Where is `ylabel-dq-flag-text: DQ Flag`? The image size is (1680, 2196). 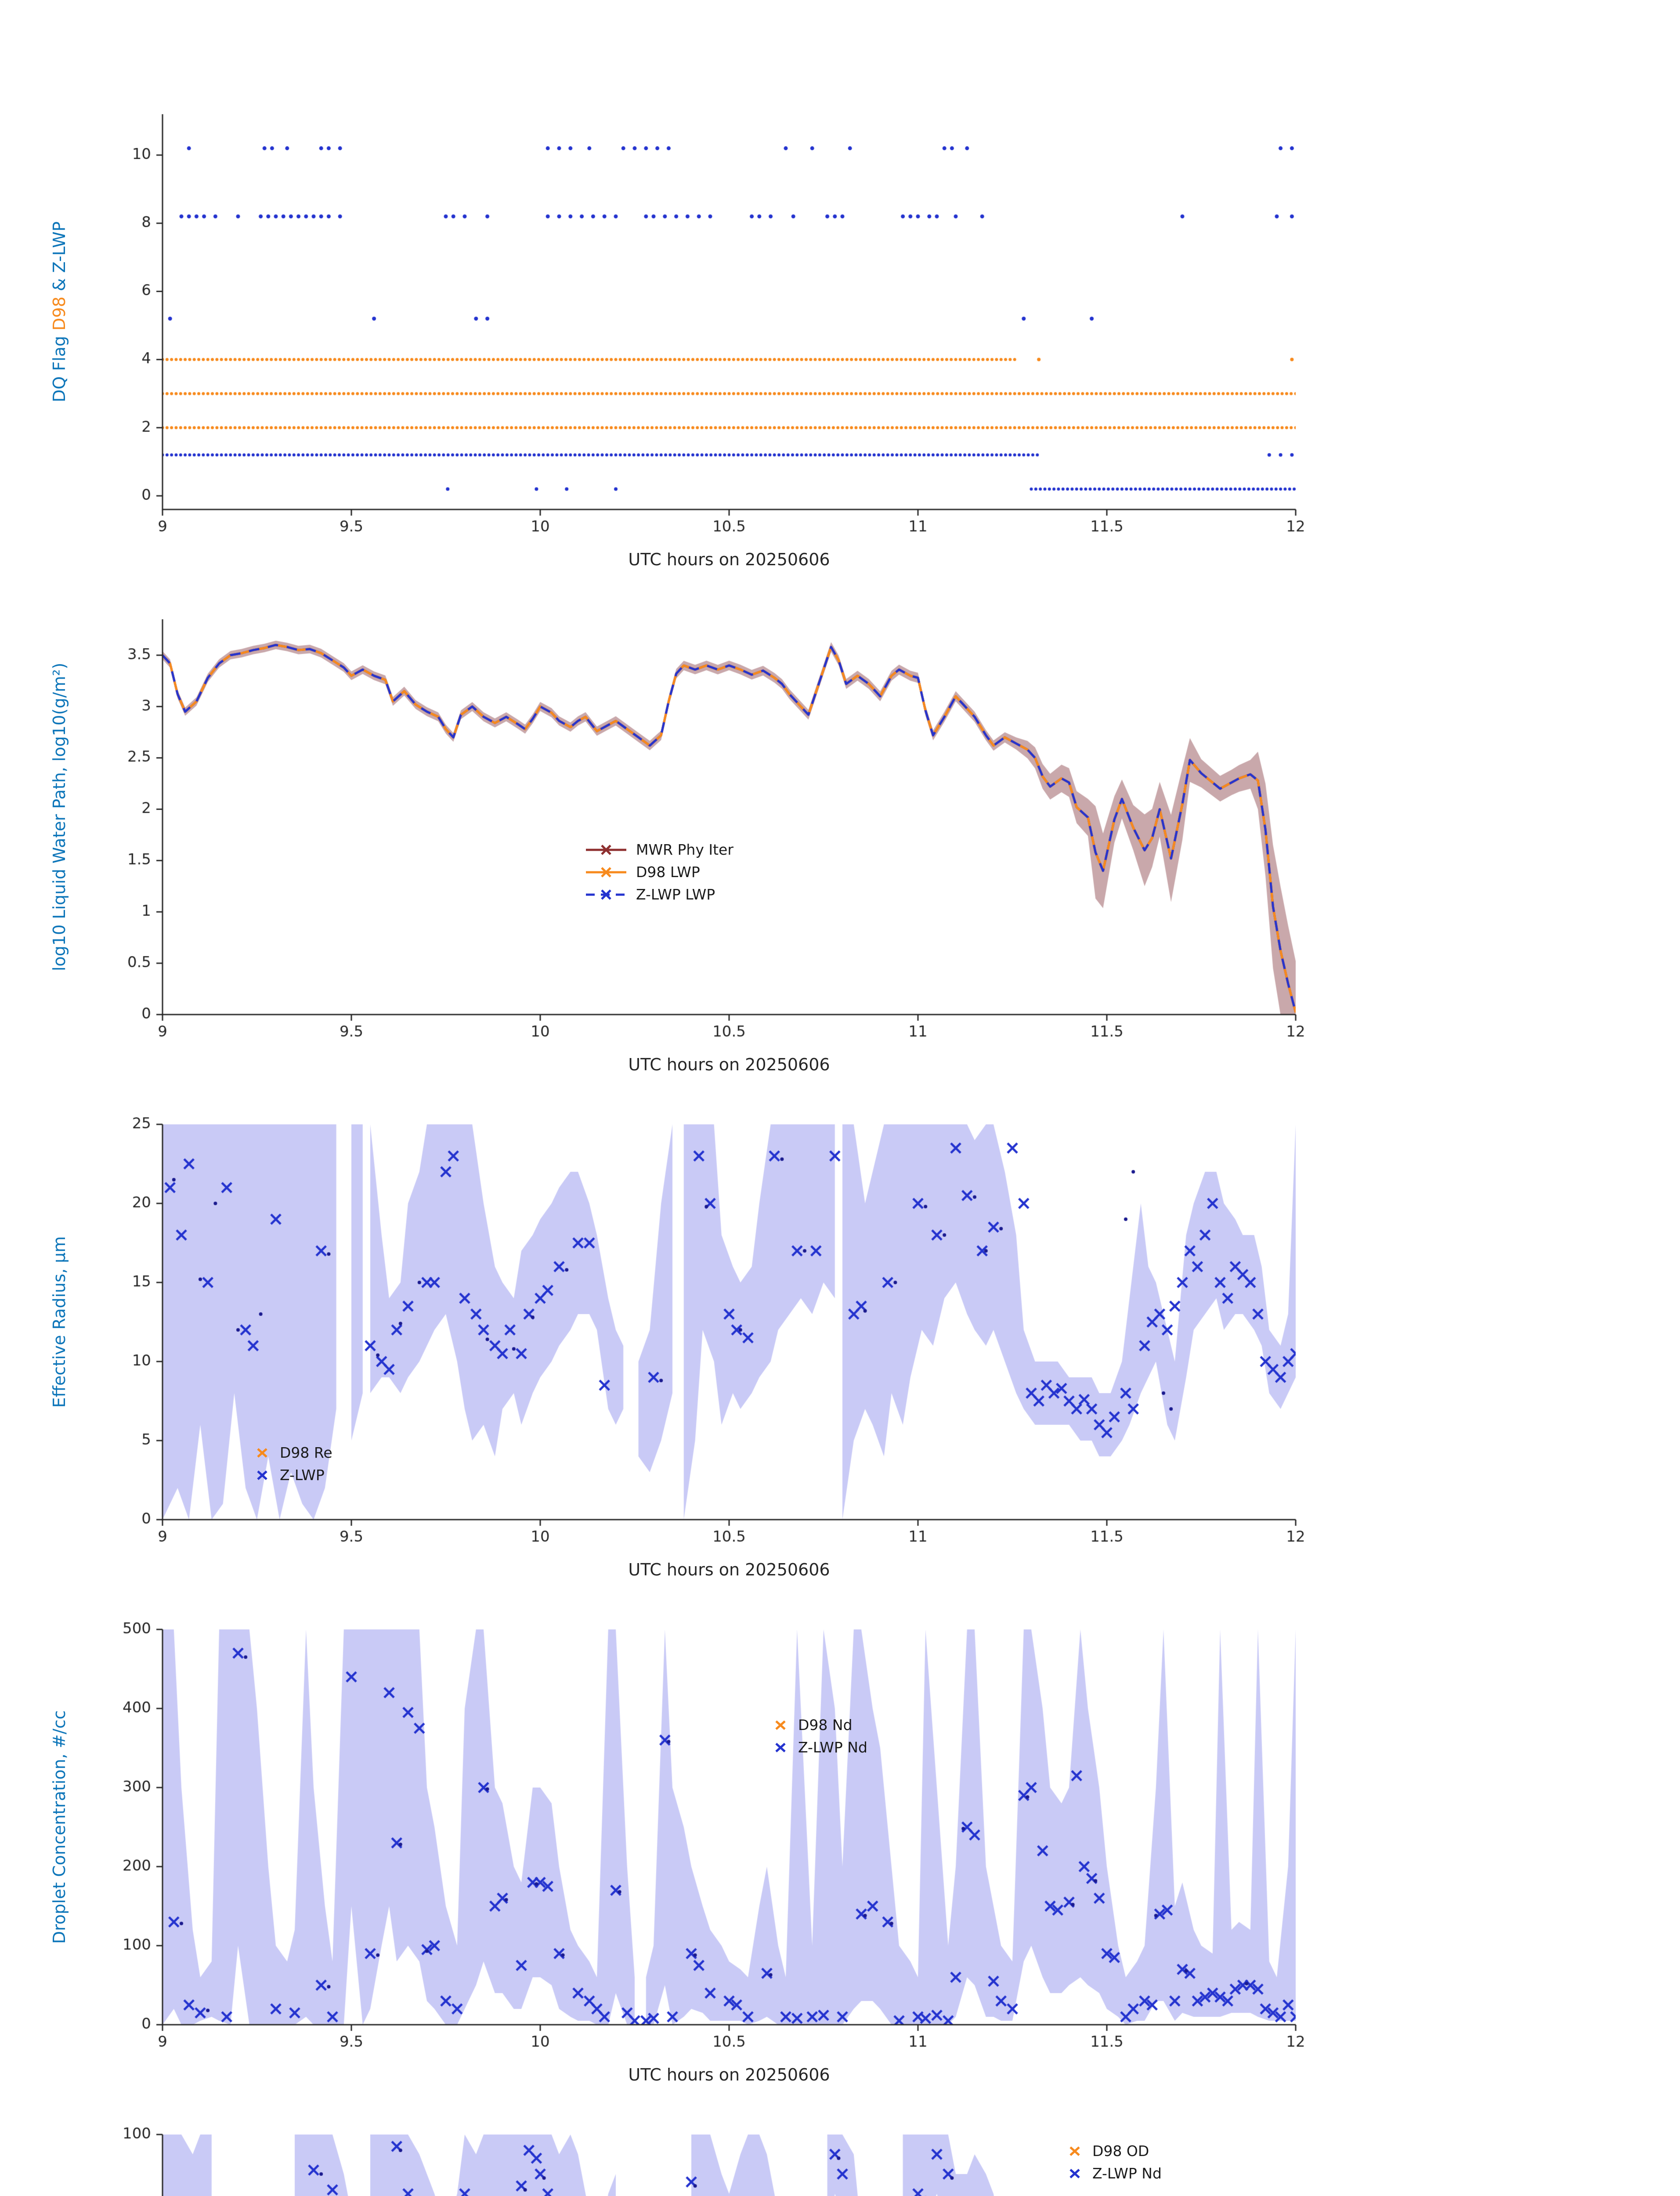 ylabel-dq-flag-text: DQ Flag is located at coordinates (59, 366).